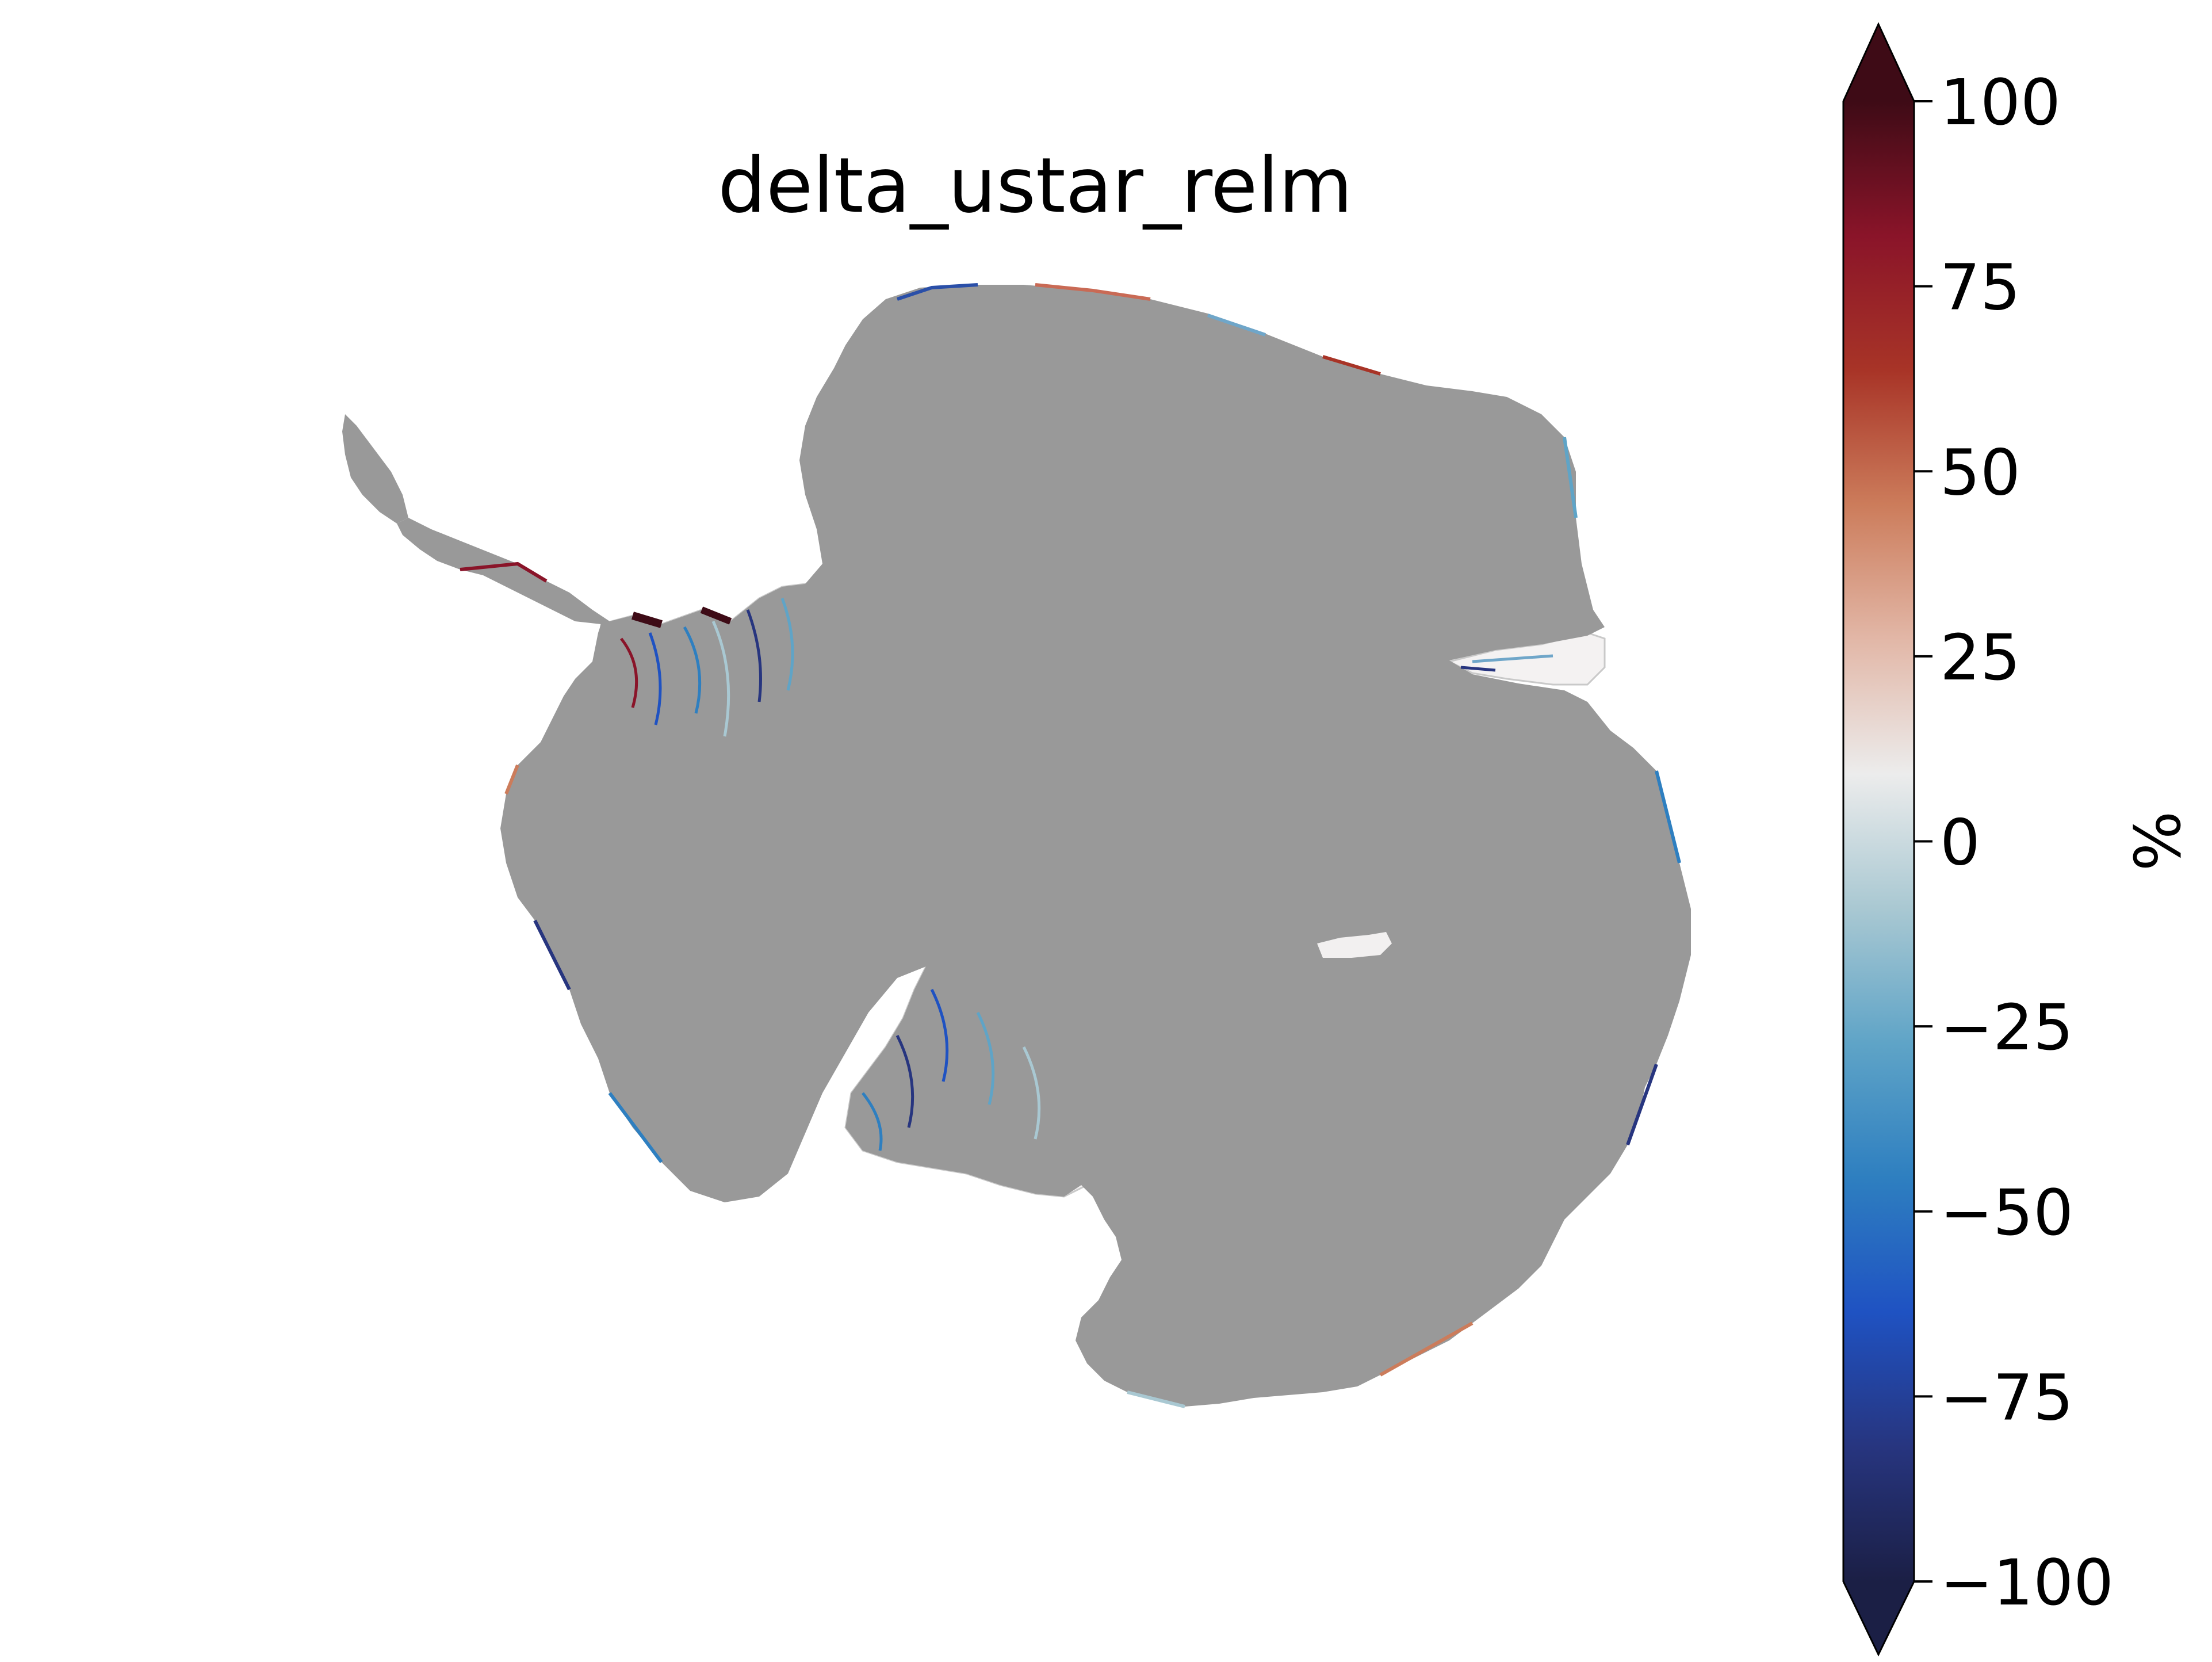  What do you see at coordinates (1086, 874) in the screenshot?
I see `ice-shelf-texture` at bounding box center [1086, 874].